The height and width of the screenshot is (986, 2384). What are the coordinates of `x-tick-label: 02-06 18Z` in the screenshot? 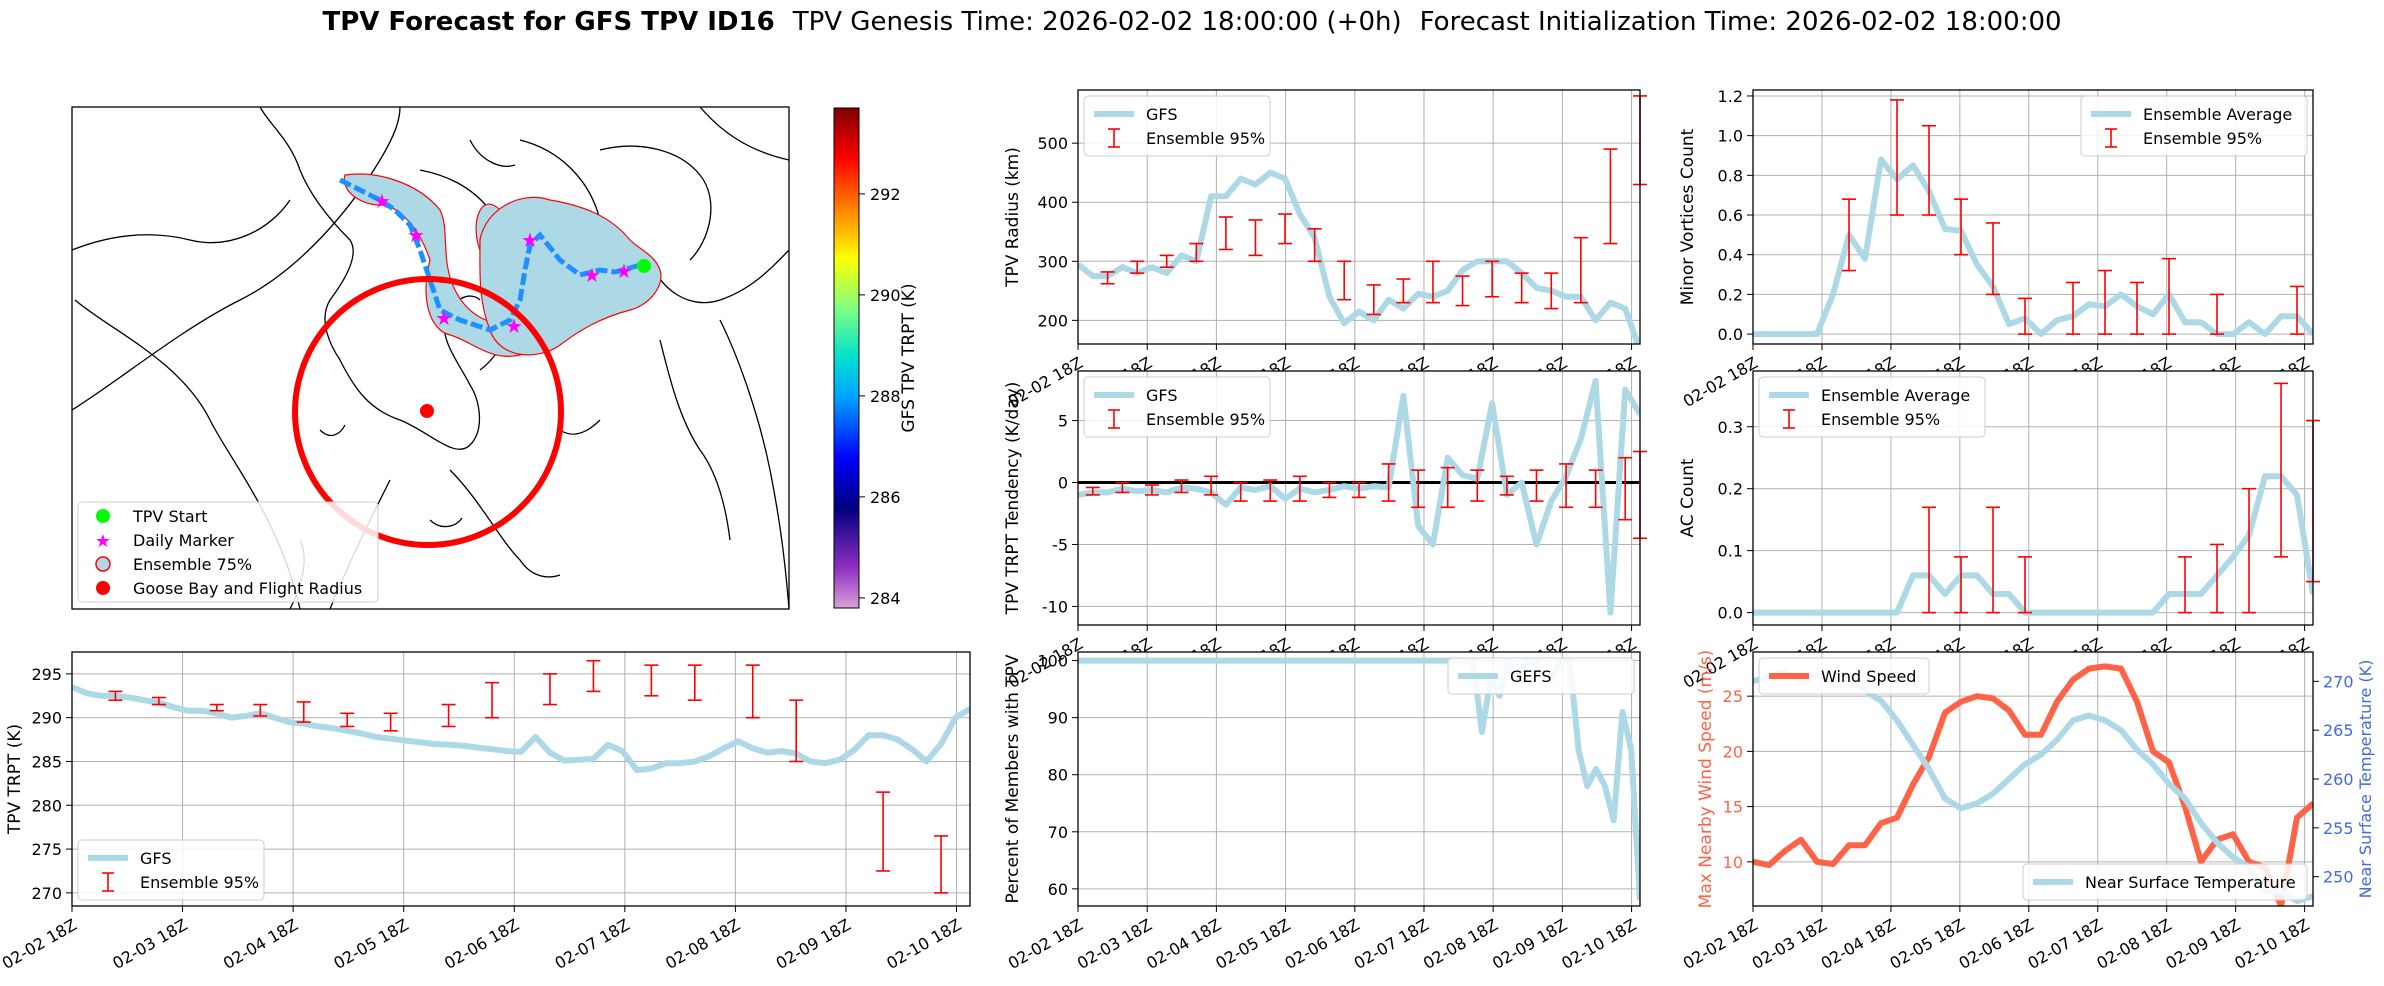 It's located at (1996, 944).